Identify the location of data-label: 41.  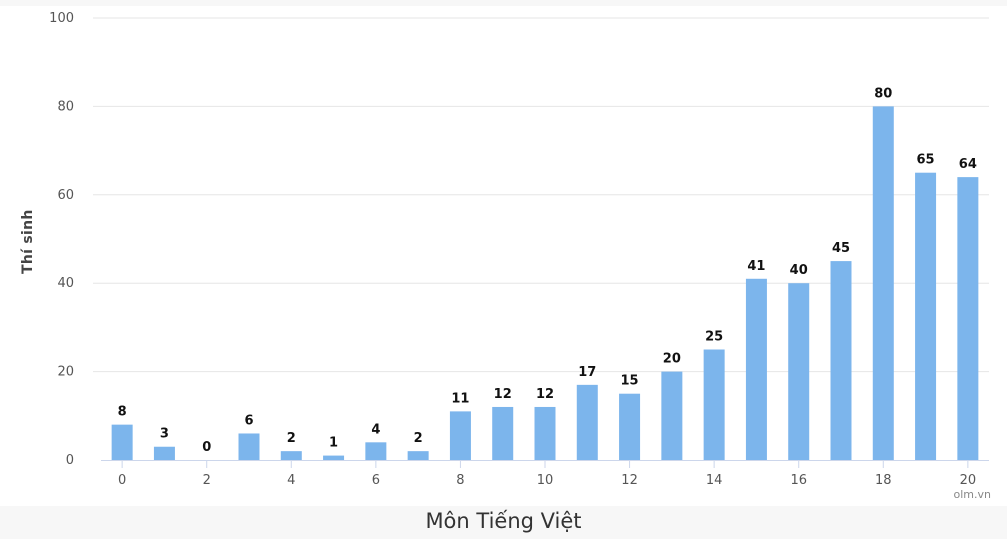
(756, 266).